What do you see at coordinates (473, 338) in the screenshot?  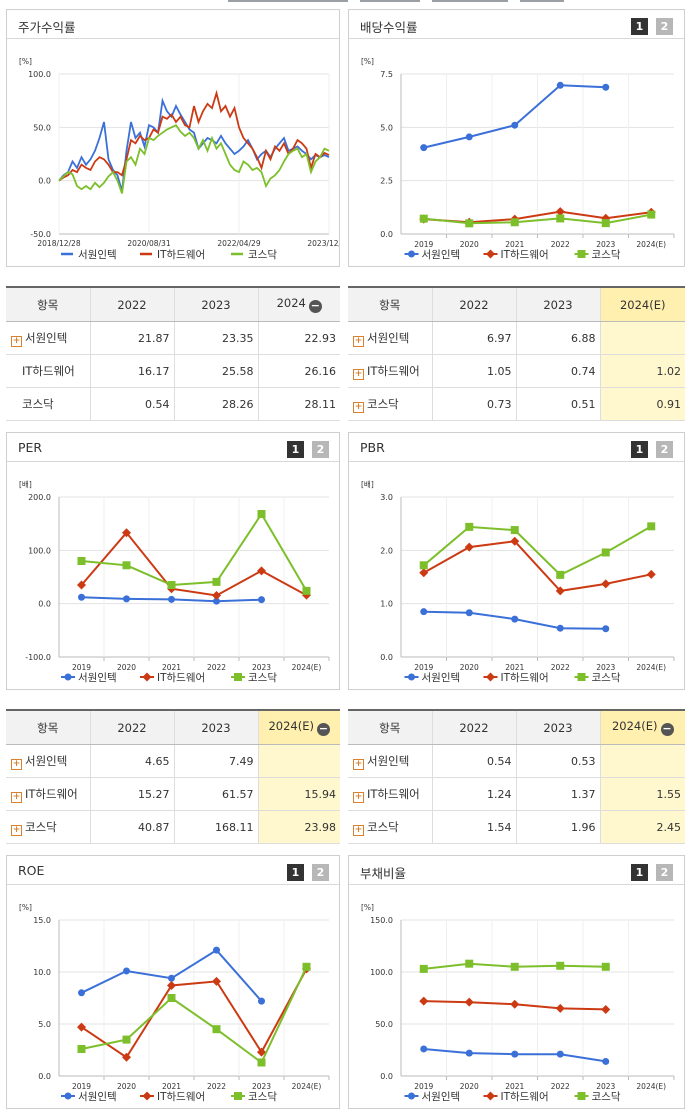 I see `table-cell: 6.97` at bounding box center [473, 338].